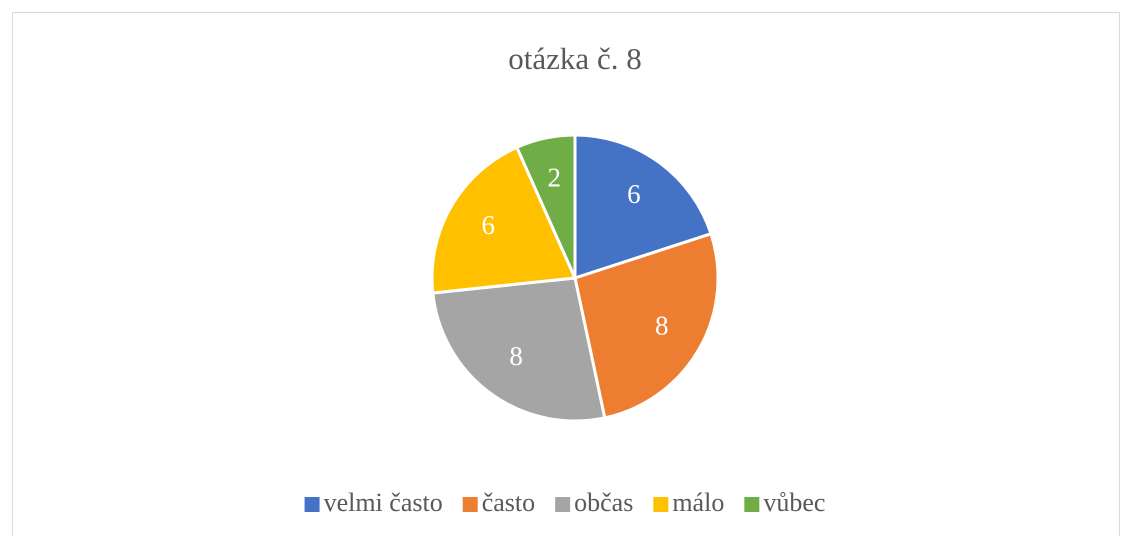  Describe the element at coordinates (554, 177) in the screenshot. I see `data-label: 2` at that location.